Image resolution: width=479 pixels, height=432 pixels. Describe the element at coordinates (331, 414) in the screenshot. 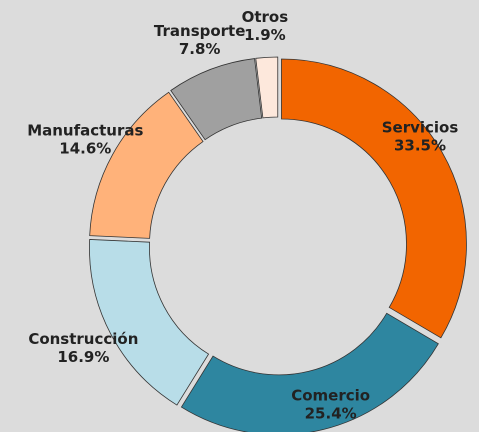

I see `segment-value: 25.4%` at that location.